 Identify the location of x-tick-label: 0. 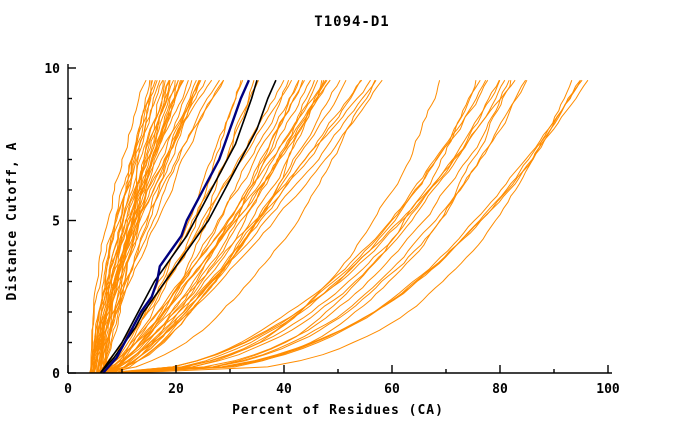
(68, 389).